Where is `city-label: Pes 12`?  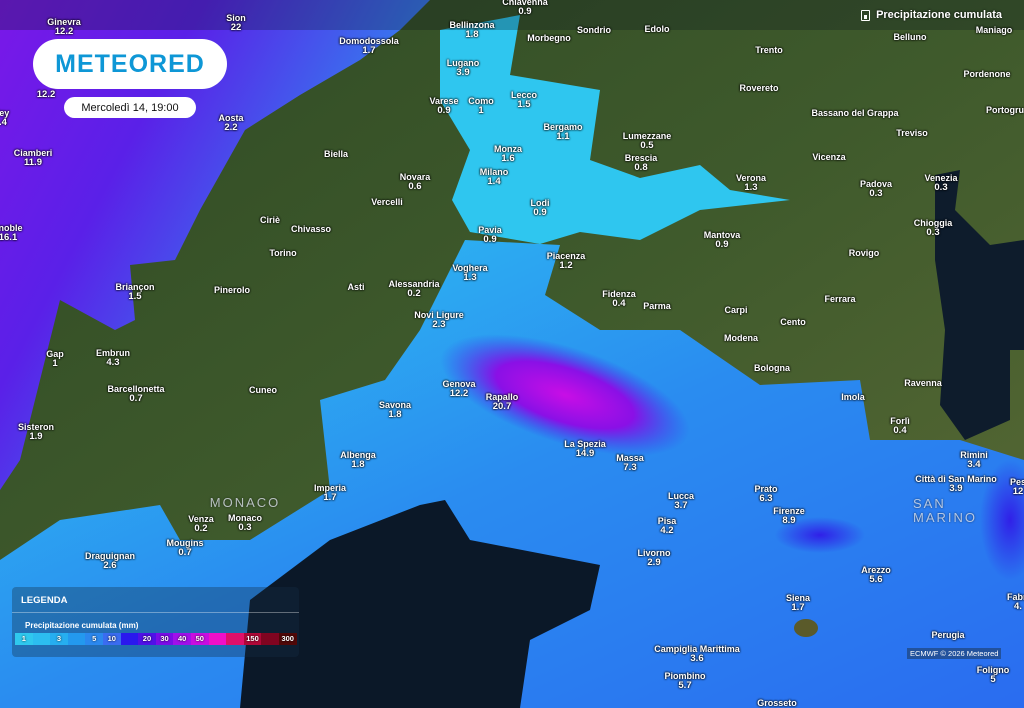
city-label: Pes 12 is located at coordinates (1017, 487).